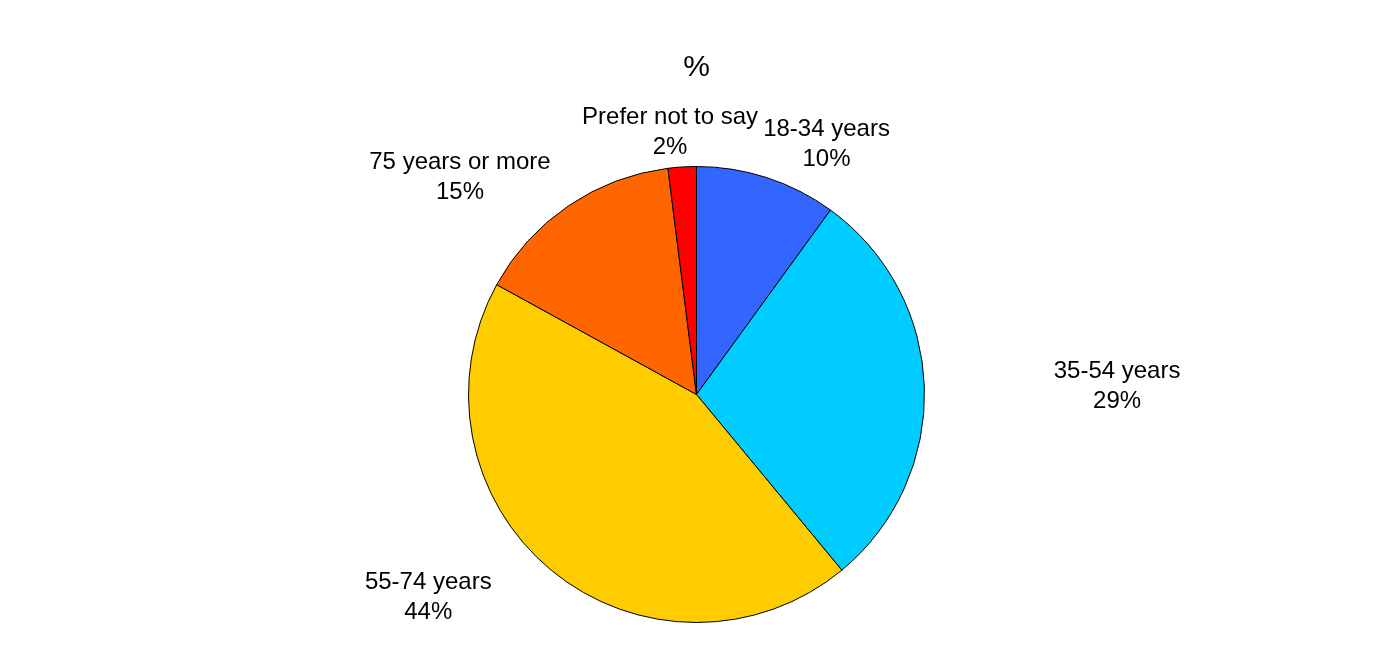 This screenshot has height=653, width=1393. I want to click on data-label: 10%, so click(826, 157).